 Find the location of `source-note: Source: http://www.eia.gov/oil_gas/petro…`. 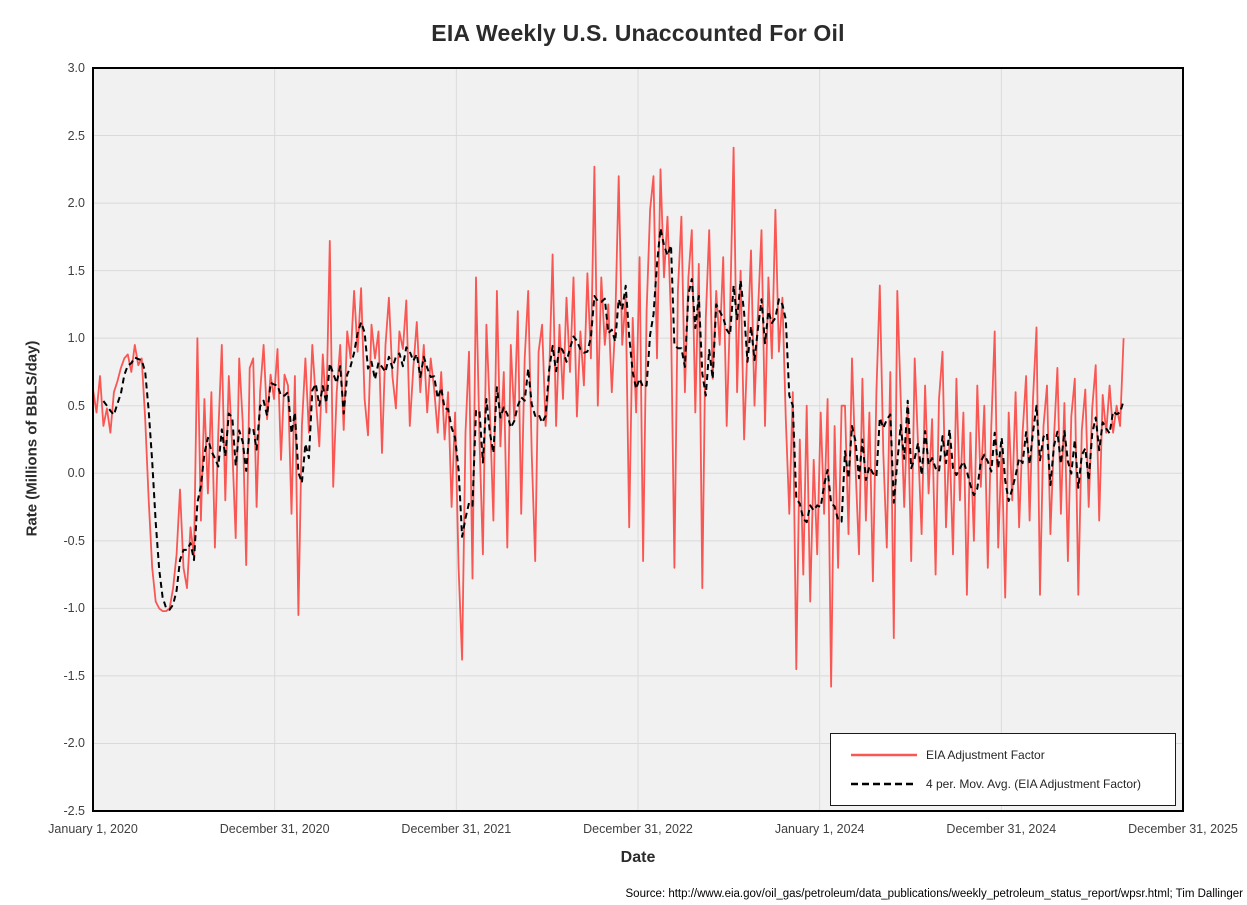

source-note: Source: http://www.eia.gov/oil_gas/petro… is located at coordinates (934, 894).